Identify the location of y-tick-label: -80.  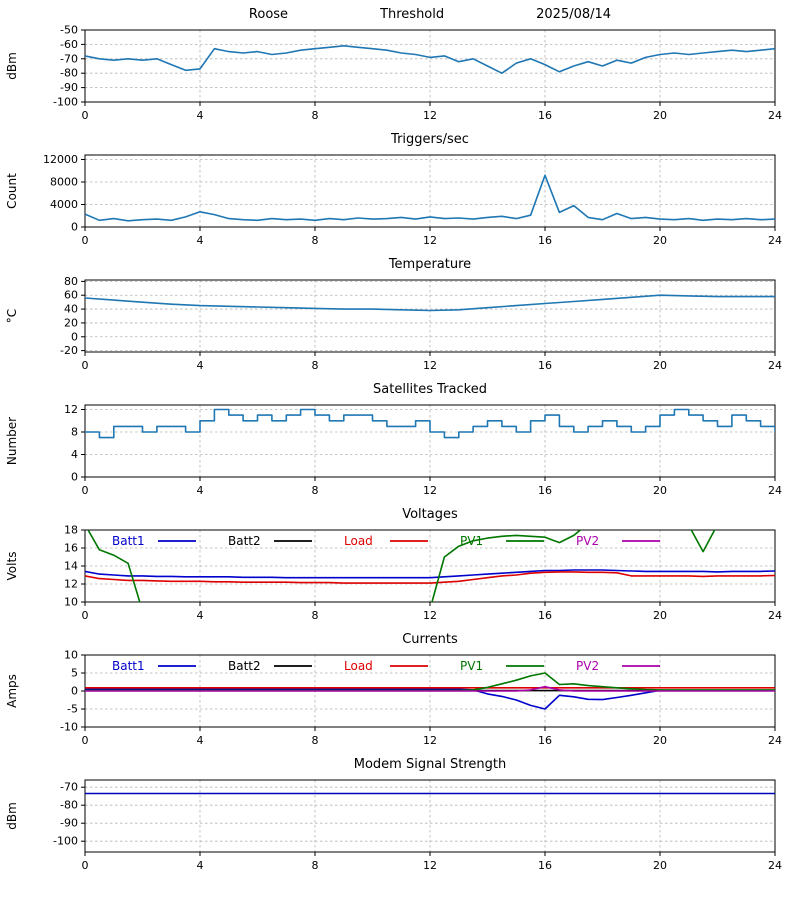
(69, 805).